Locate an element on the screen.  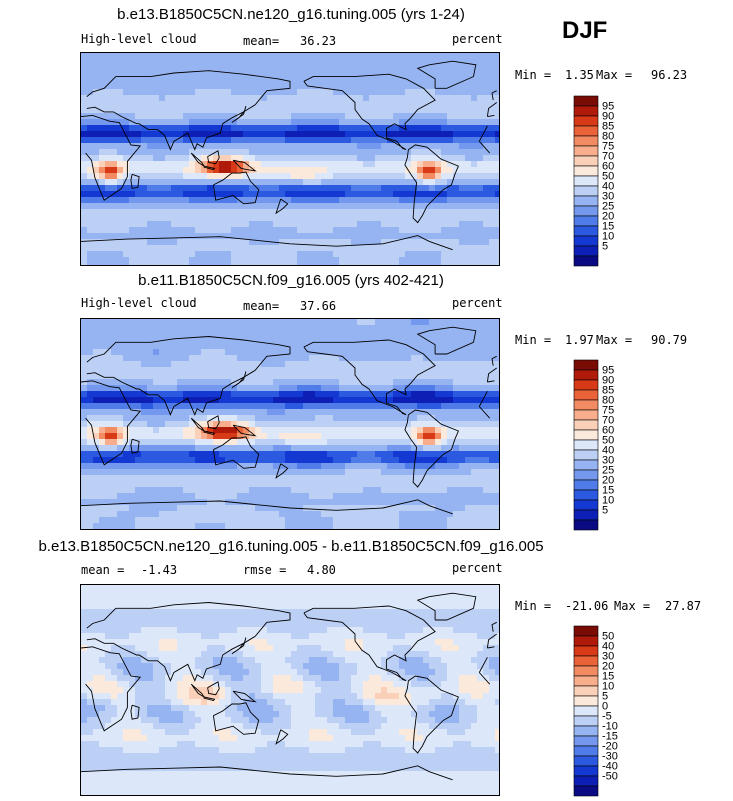
colorbar-2-label-3: 80 is located at coordinates (608, 401).